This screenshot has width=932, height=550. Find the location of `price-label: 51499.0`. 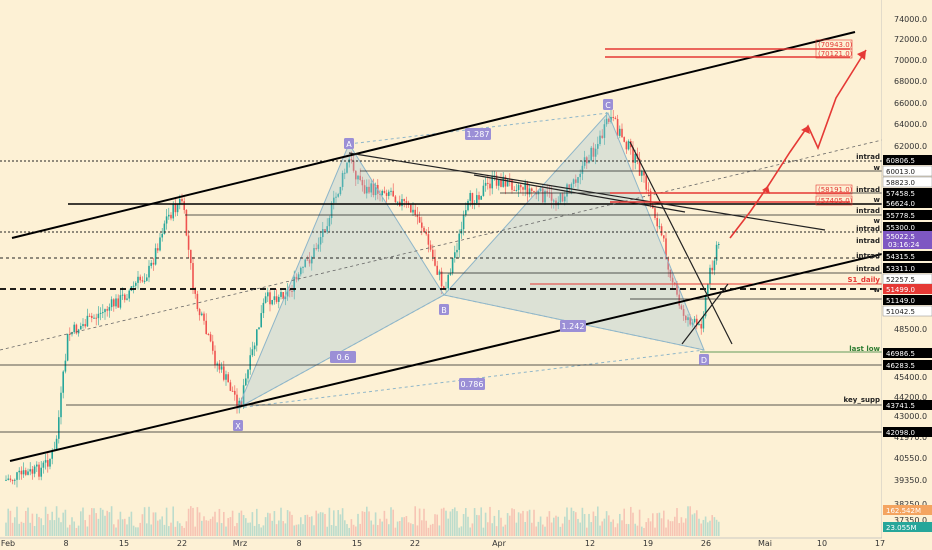

price-label: 51499.0 is located at coordinates (900, 290).